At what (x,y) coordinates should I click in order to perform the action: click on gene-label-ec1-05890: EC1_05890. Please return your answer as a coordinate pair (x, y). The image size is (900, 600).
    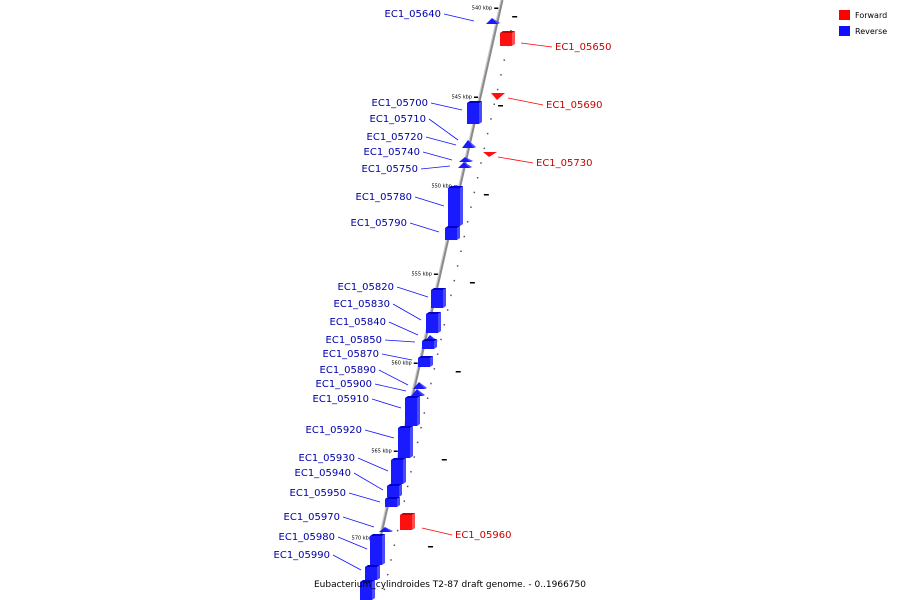
    Looking at the image, I should click on (348, 370).